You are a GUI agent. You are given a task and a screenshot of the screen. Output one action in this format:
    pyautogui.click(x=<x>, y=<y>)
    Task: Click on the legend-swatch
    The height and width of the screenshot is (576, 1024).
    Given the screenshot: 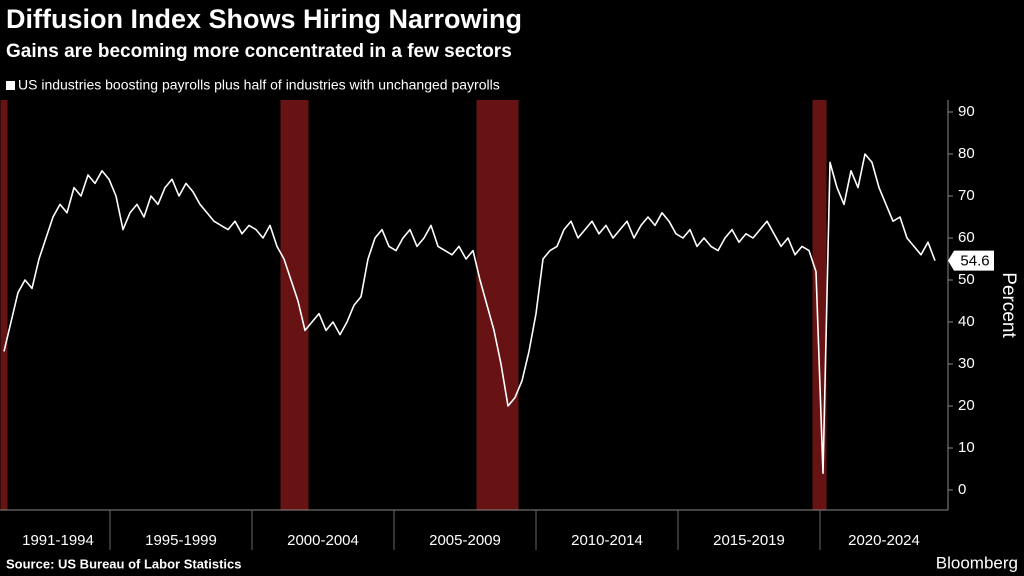 What is the action you would take?
    pyautogui.click(x=10, y=85)
    